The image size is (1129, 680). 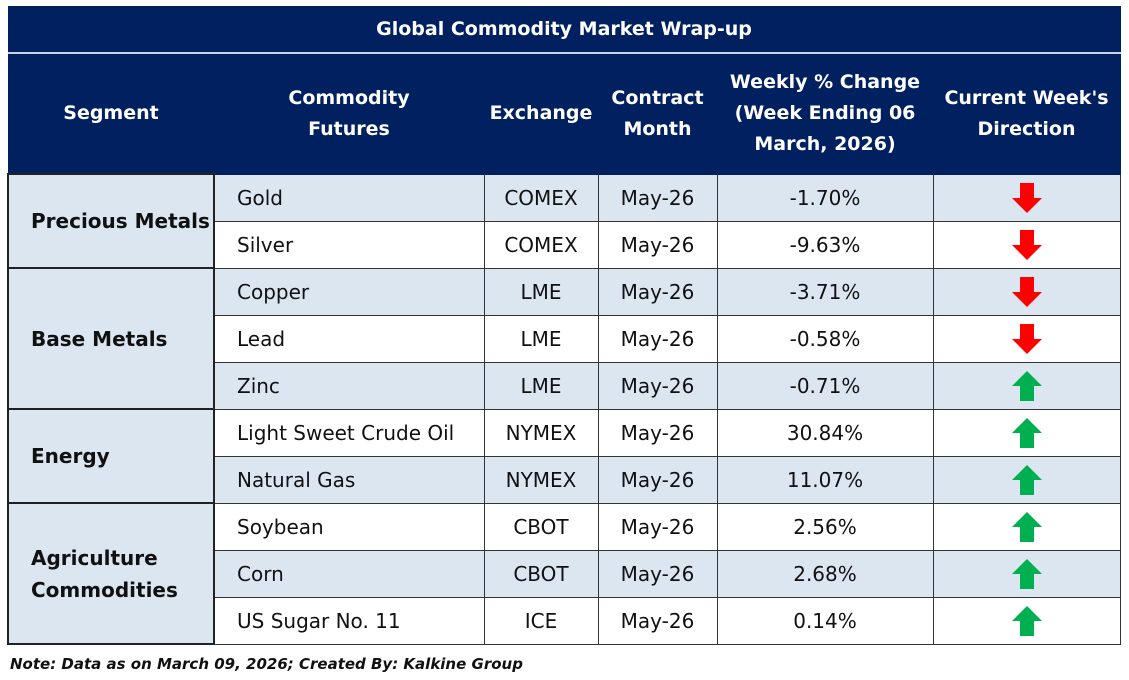 I want to click on commodity-cell: Light Sweet Crude Oil, so click(x=349, y=432).